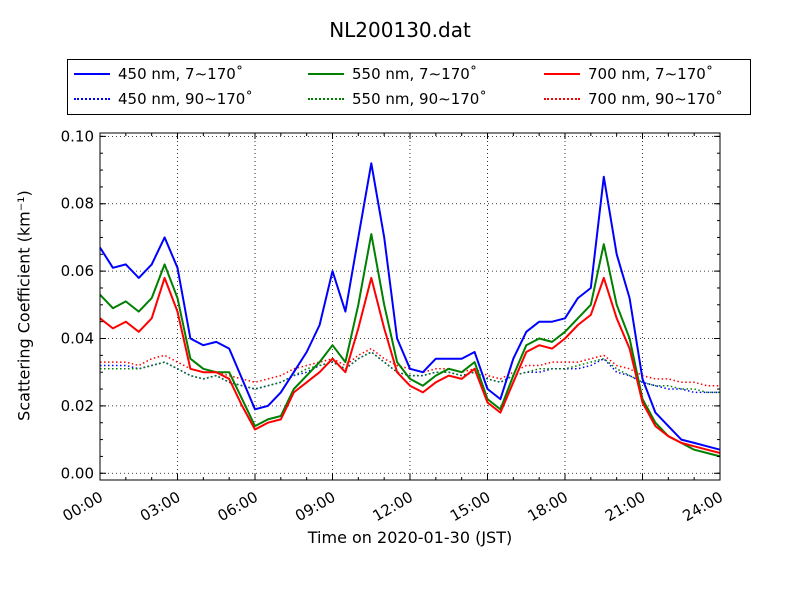 This screenshot has height=600, width=800. What do you see at coordinates (651, 74) in the screenshot?
I see `legend-label: 700 nm, 7∼170˚` at bounding box center [651, 74].